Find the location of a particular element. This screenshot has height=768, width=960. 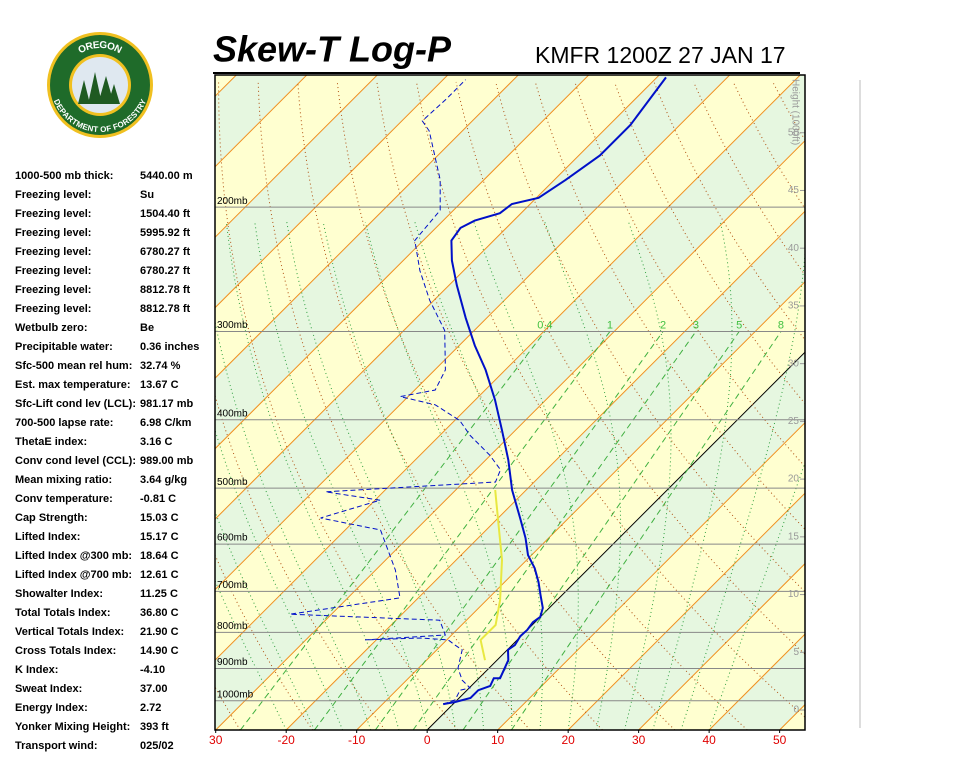

y-tick-label: 900mb is located at coordinates (232, 662).